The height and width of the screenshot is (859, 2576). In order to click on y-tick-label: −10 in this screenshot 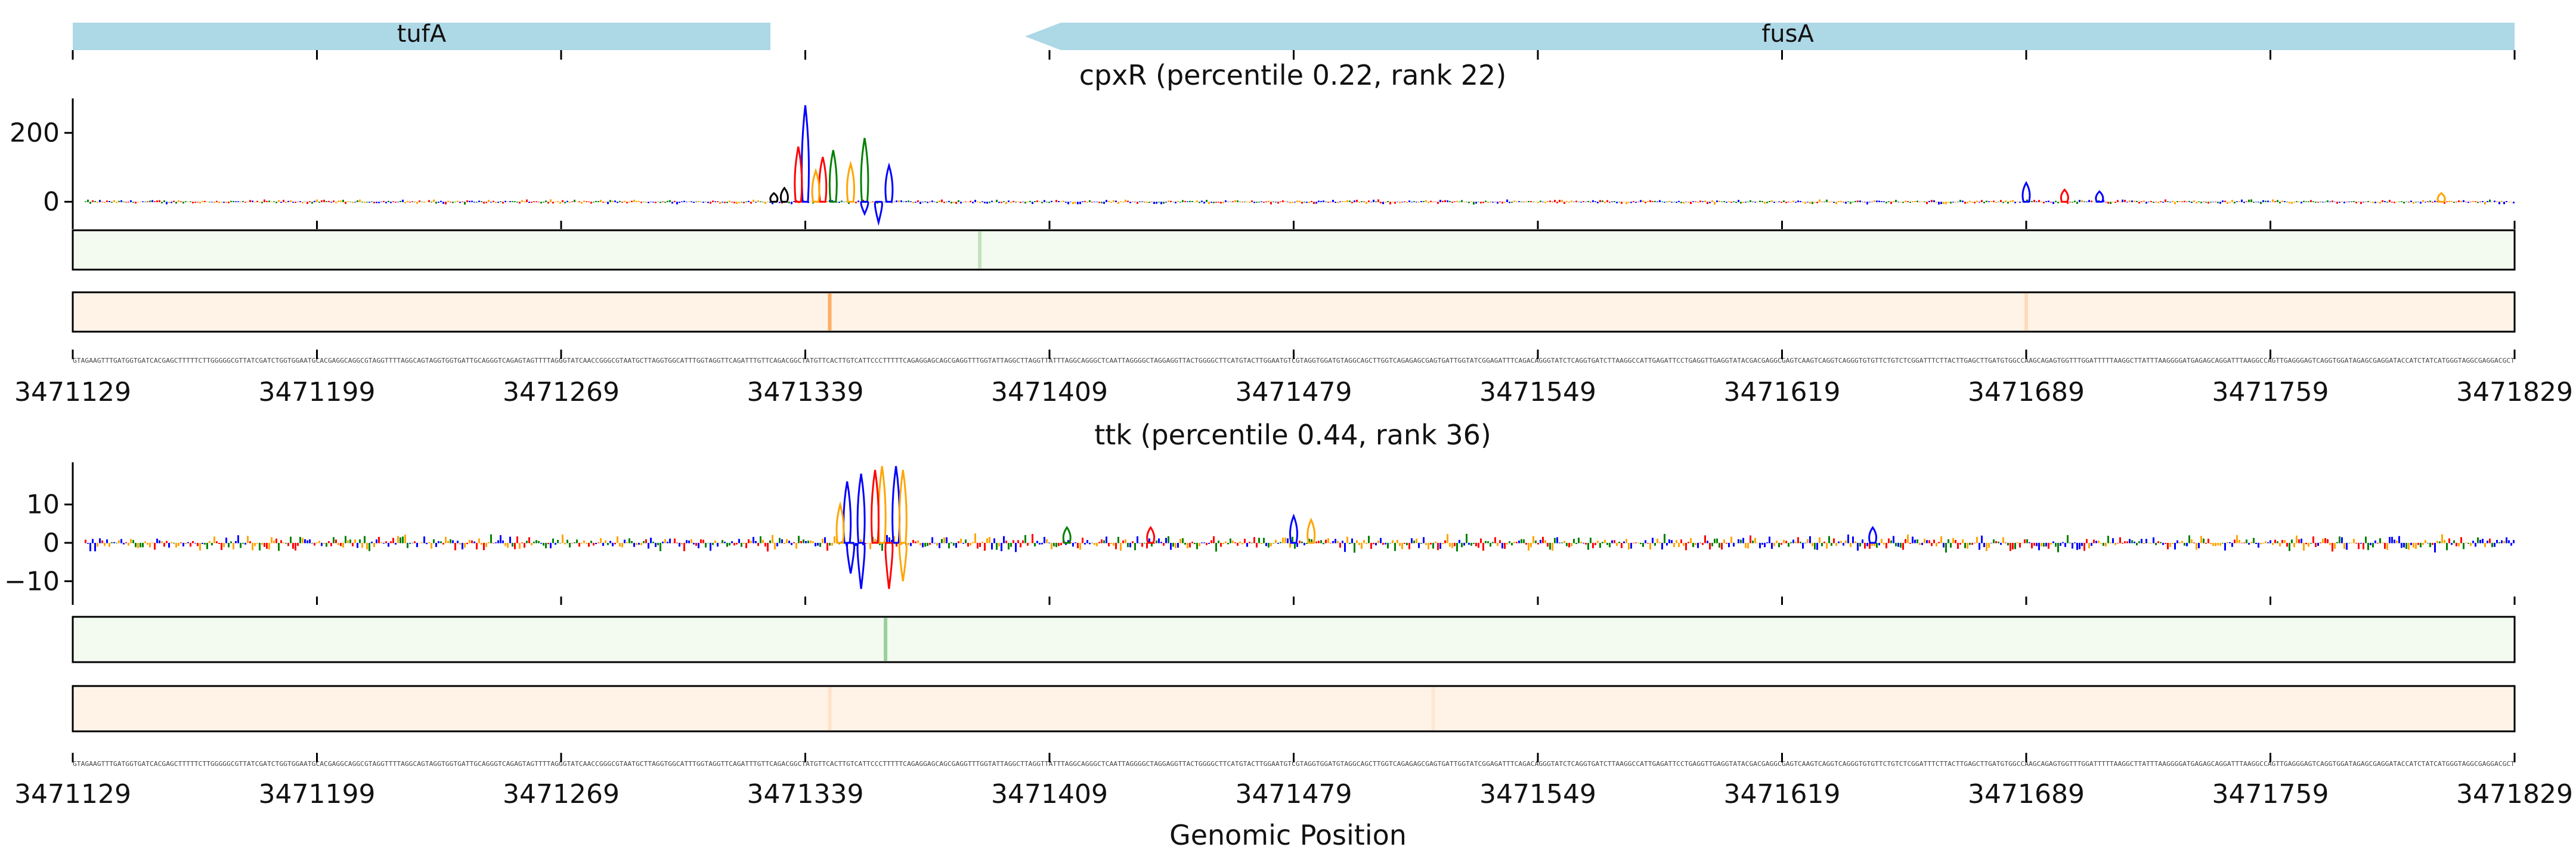, I will do `click(32, 581)`.